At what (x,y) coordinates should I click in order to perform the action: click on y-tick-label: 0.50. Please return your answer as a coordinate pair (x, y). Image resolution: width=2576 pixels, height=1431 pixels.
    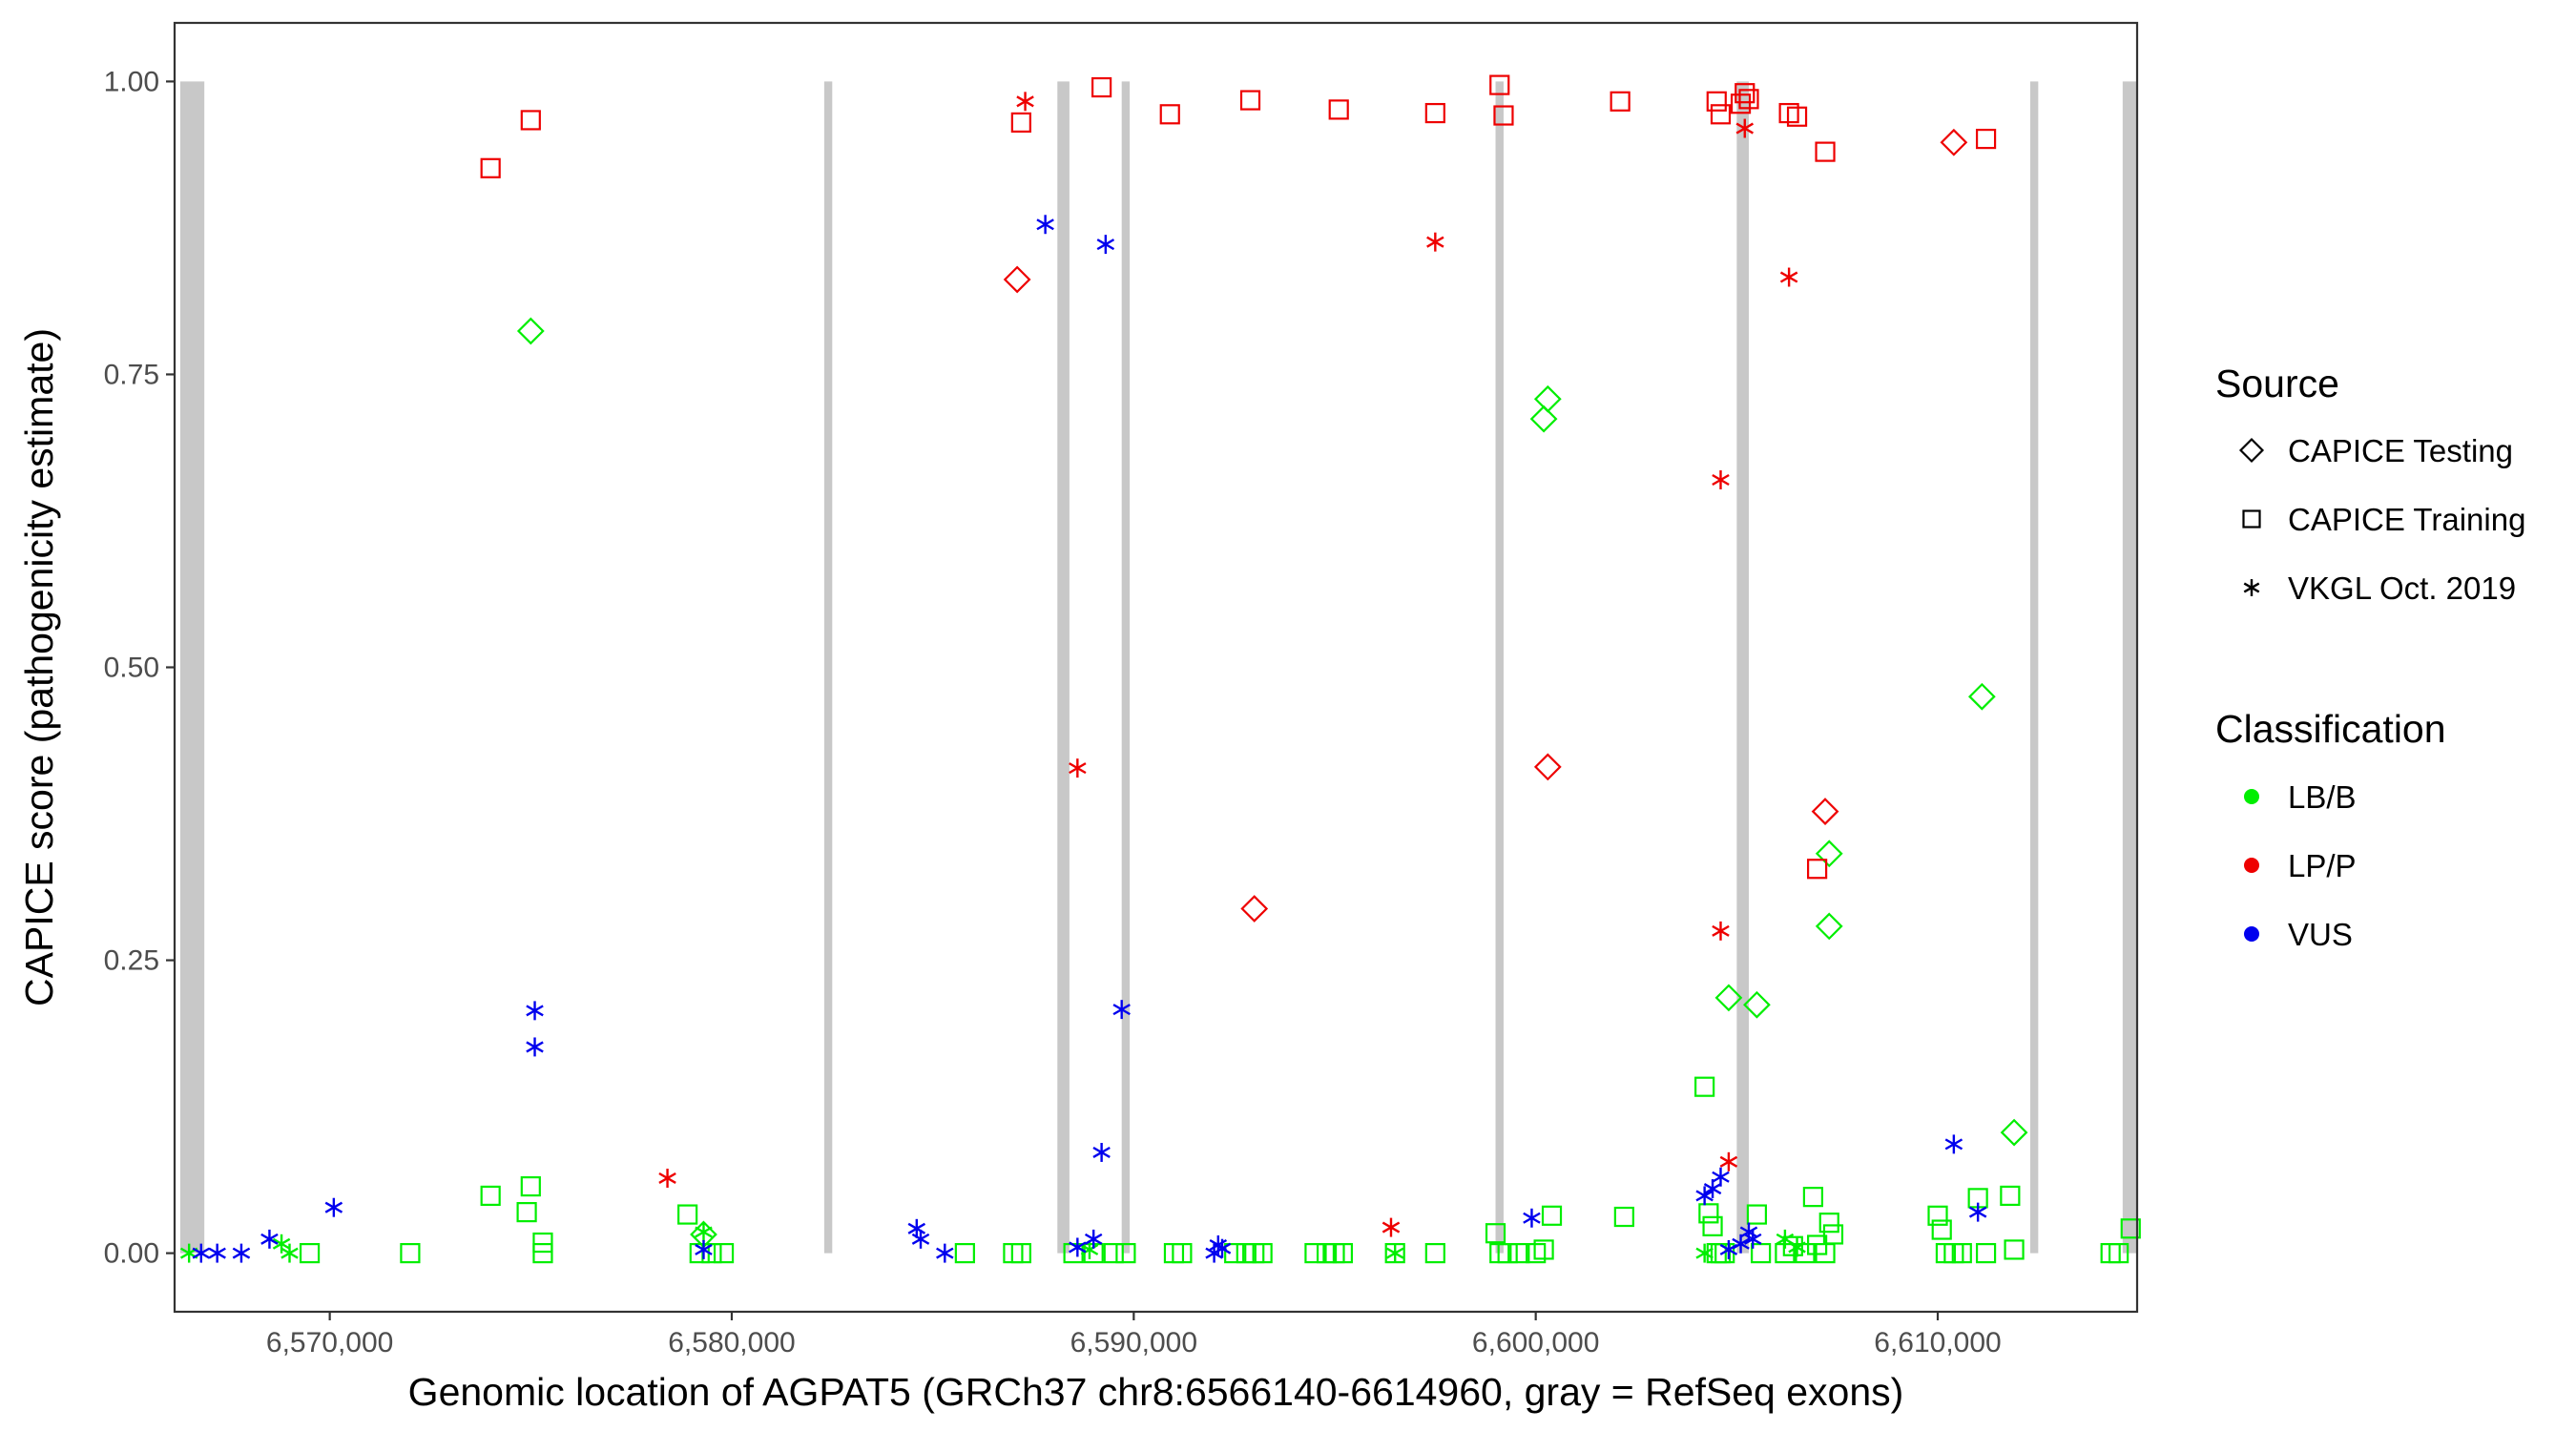
    Looking at the image, I should click on (131, 668).